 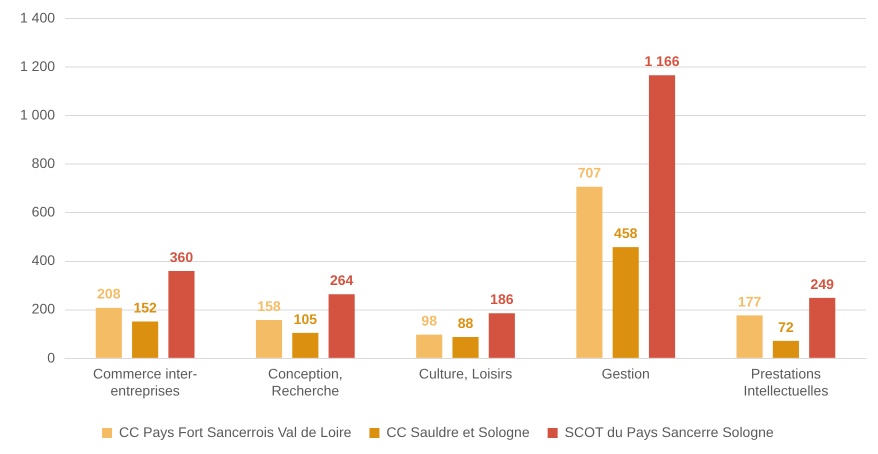 I want to click on x-tick-label: Culture, Loisirs, so click(x=465, y=374).